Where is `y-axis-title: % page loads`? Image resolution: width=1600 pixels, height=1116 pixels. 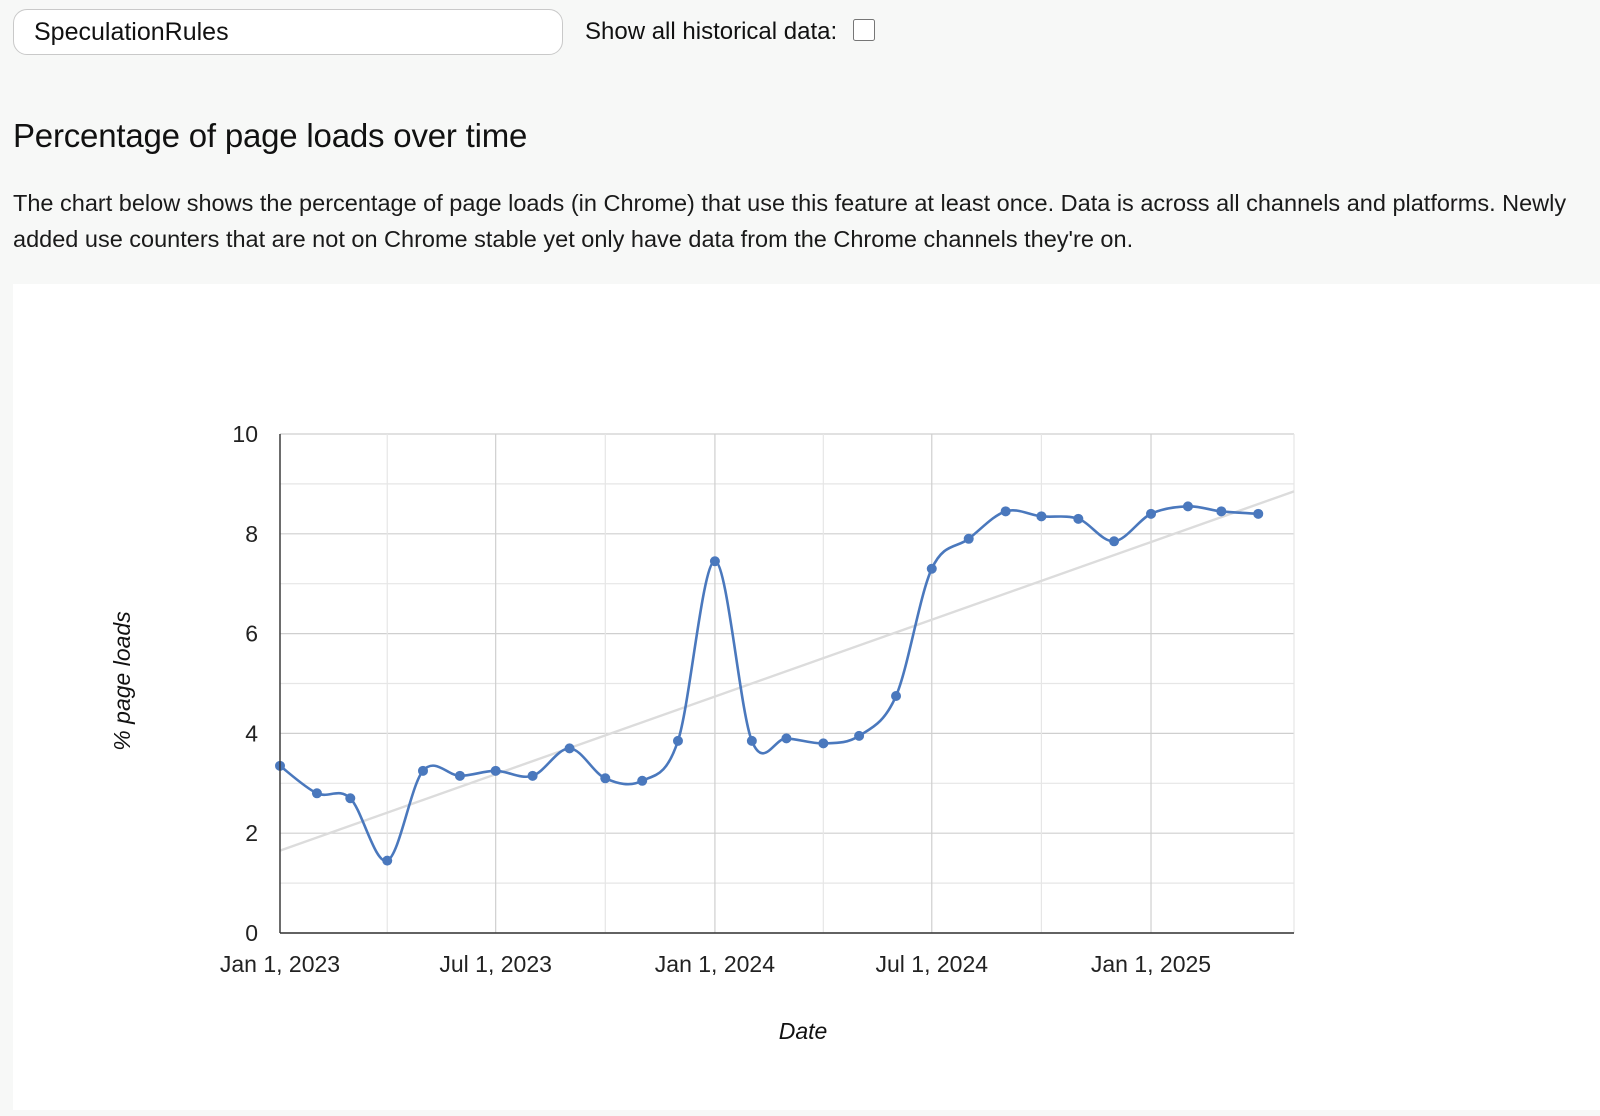
y-axis-title: % page loads is located at coordinates (122, 681).